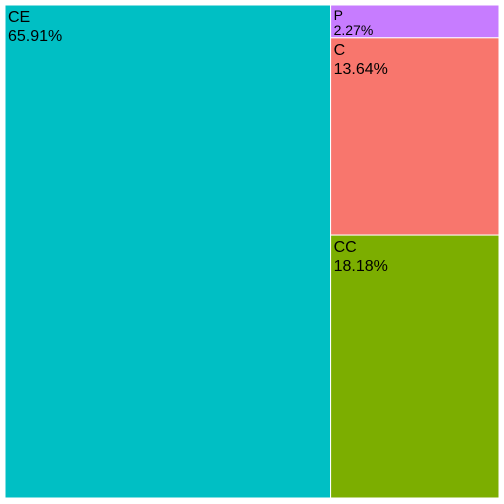 The width and height of the screenshot is (504, 504). I want to click on tile-name-cc: CC, so click(345, 247).